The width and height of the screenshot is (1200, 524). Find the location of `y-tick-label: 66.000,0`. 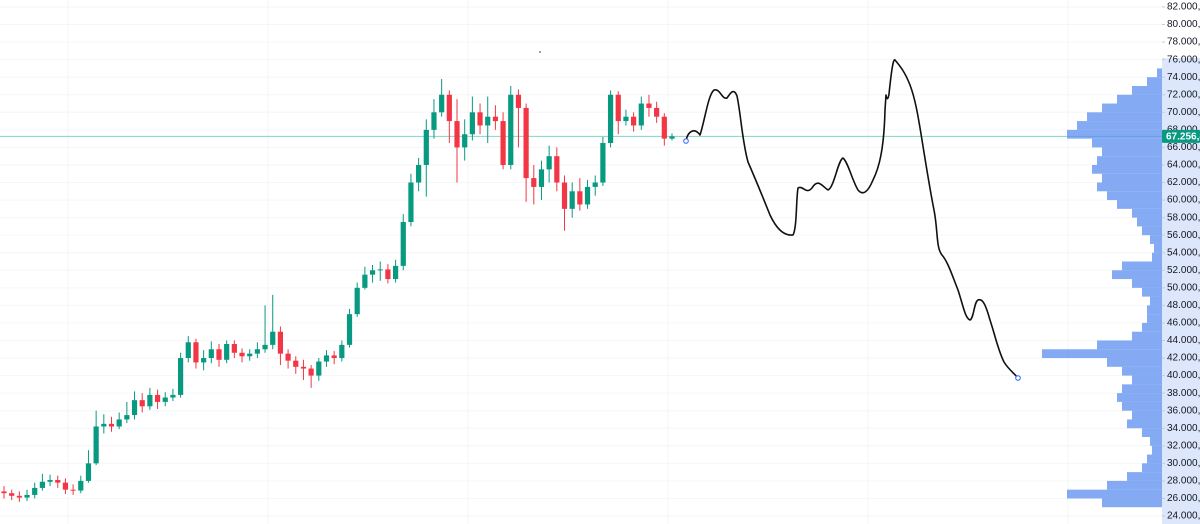

y-tick-label: 66.000,0 is located at coordinates (1183, 147).